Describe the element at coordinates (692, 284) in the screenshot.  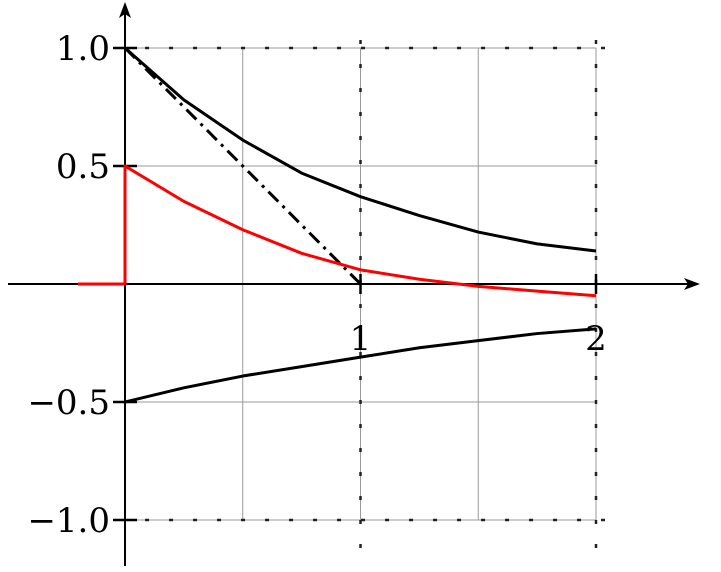
I see `x-axis-arrowhead` at that location.